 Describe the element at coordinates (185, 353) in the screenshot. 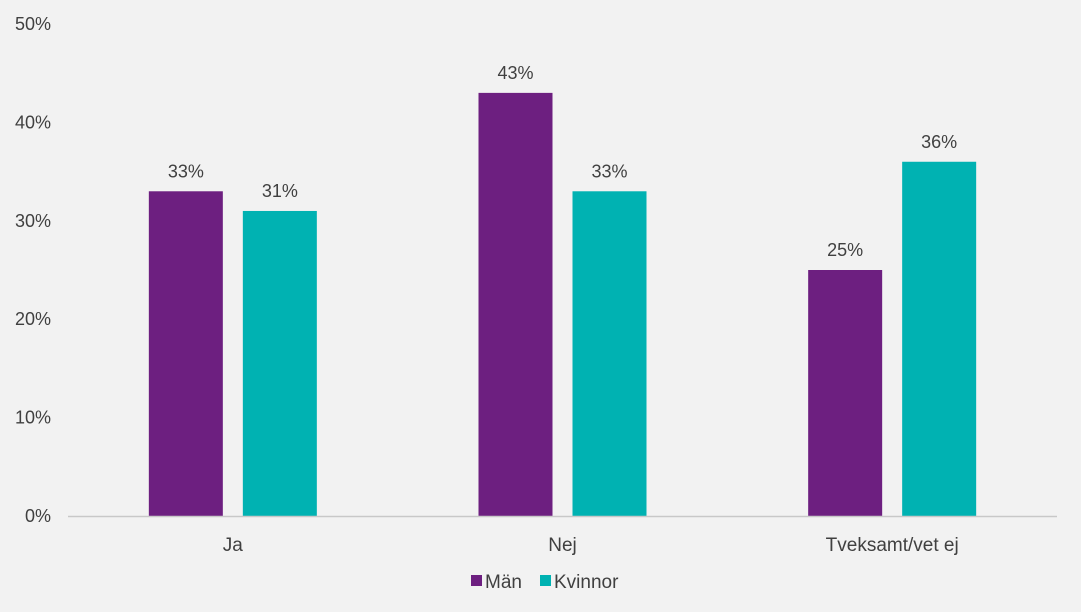

I see `bar-m-n-ja` at that location.